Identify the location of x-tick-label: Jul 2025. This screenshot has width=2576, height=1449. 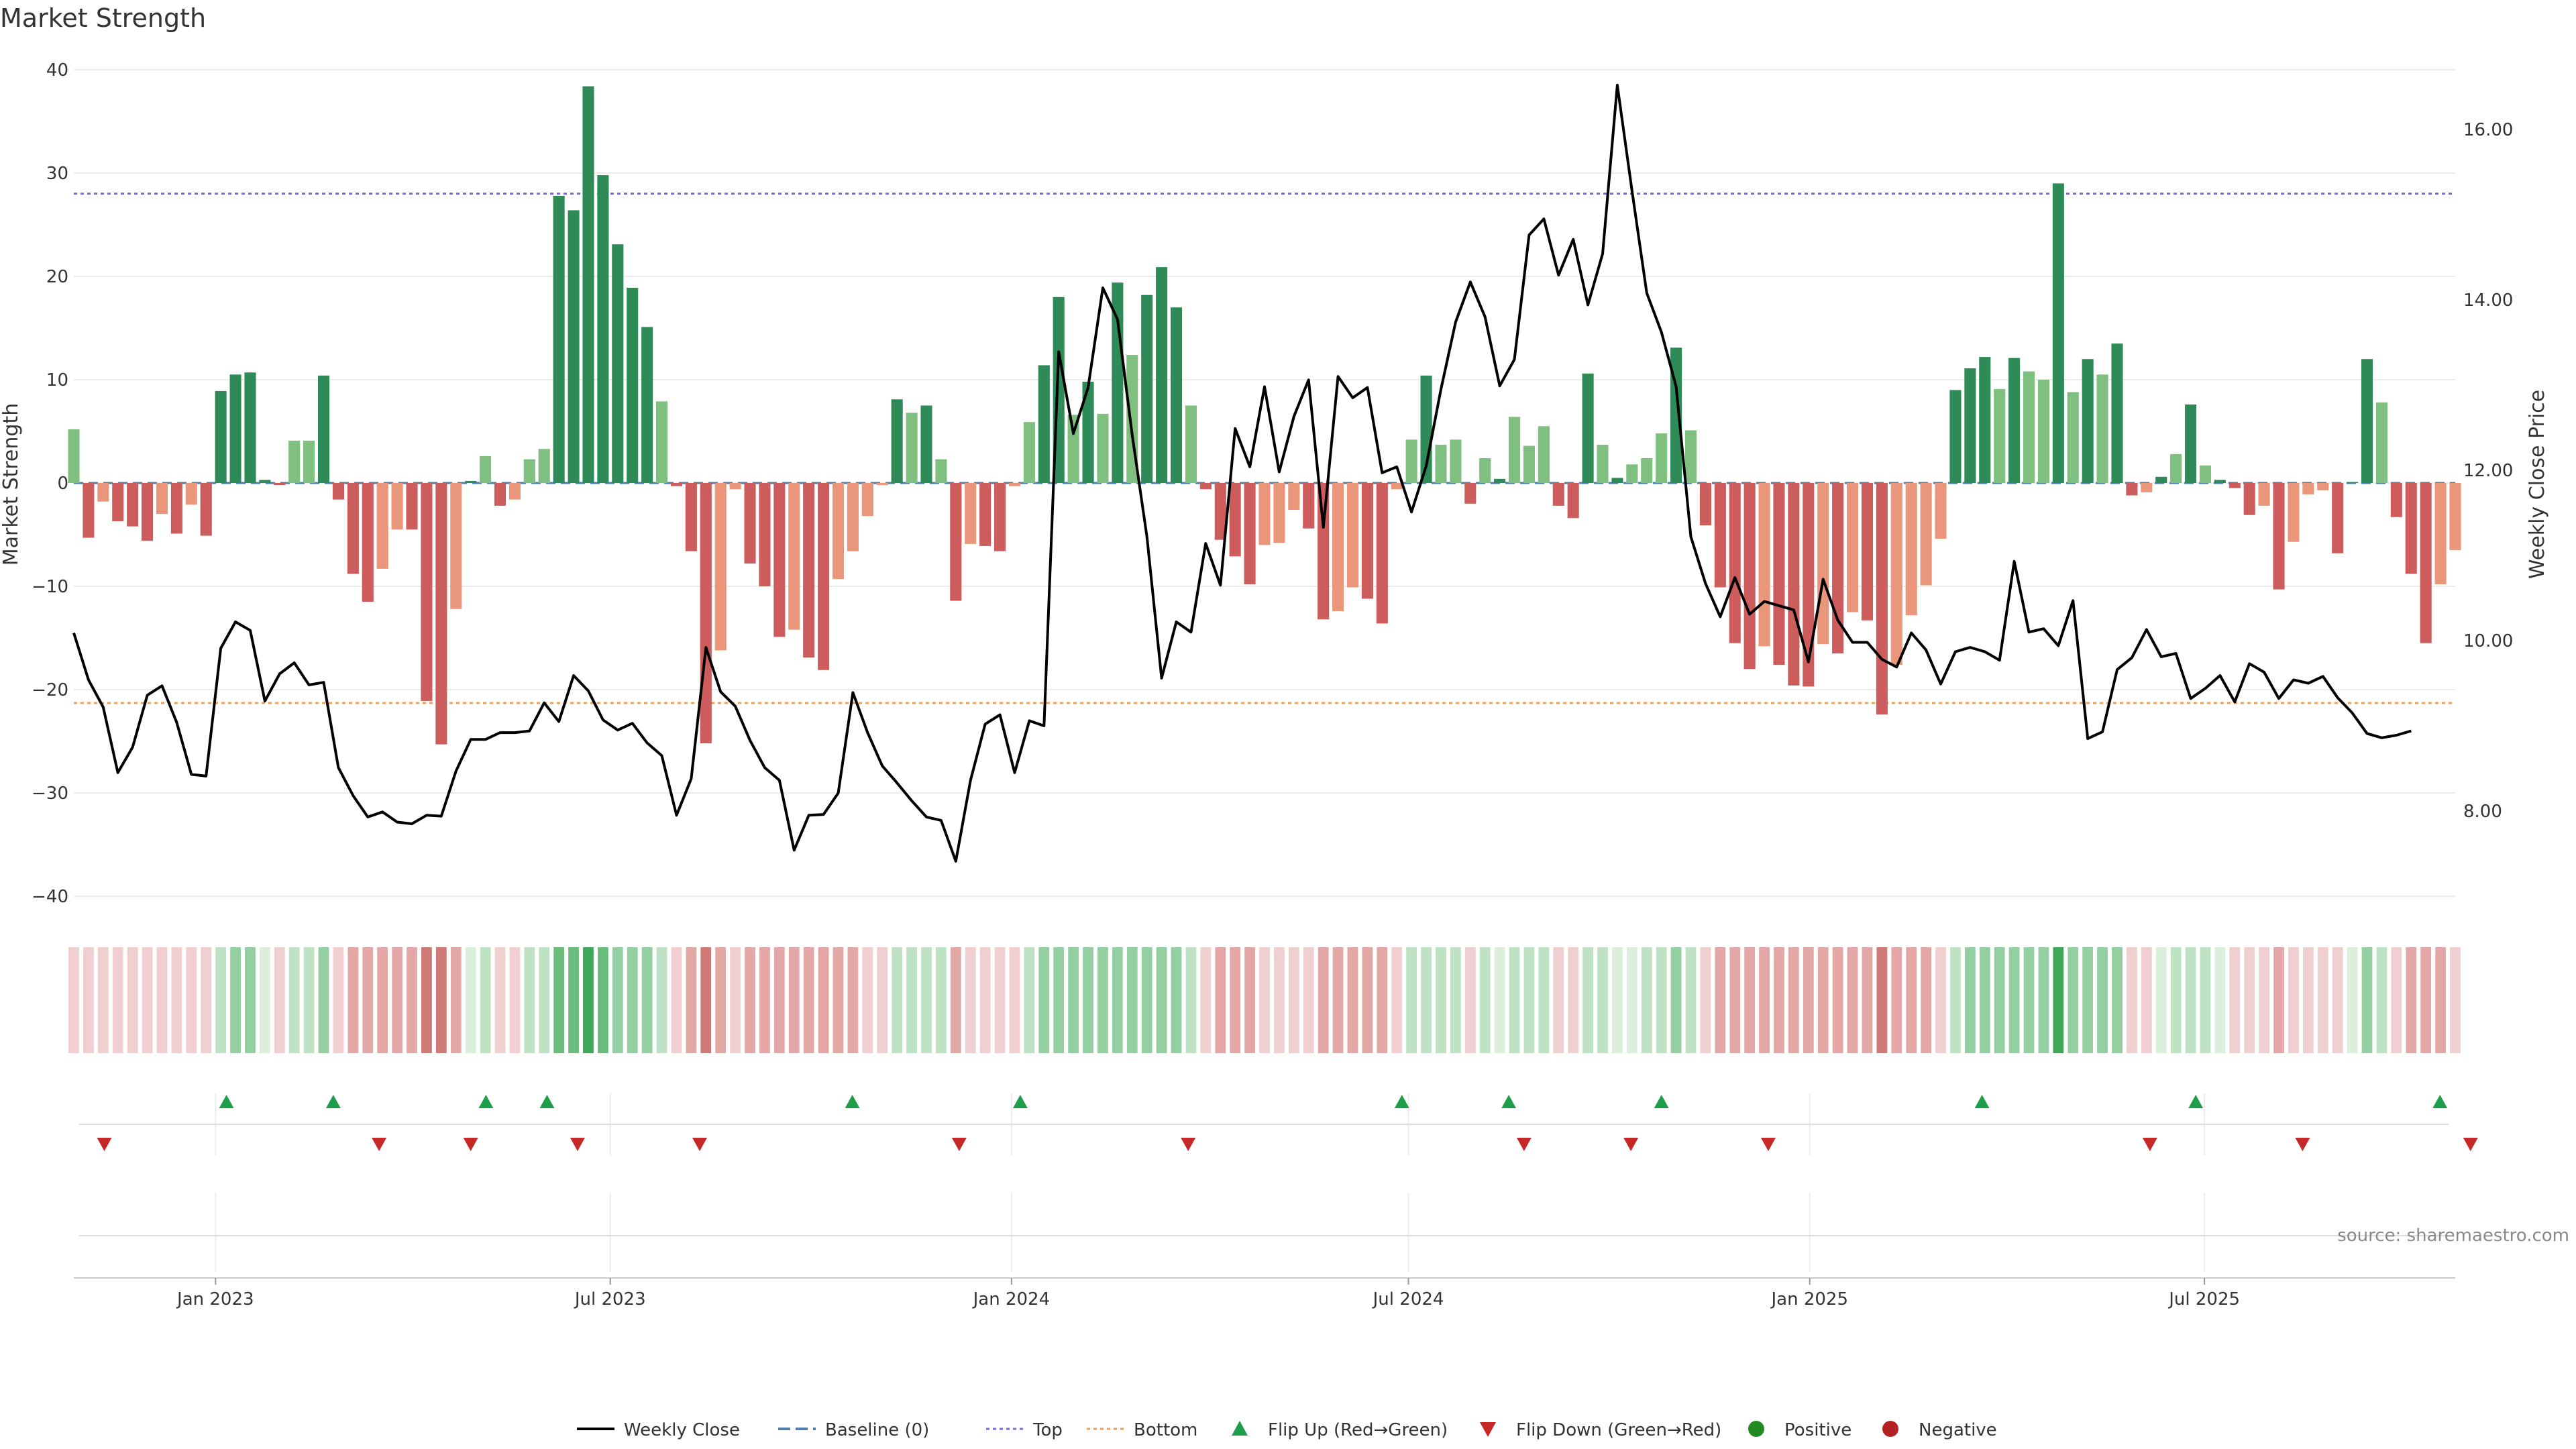
(2203, 1299).